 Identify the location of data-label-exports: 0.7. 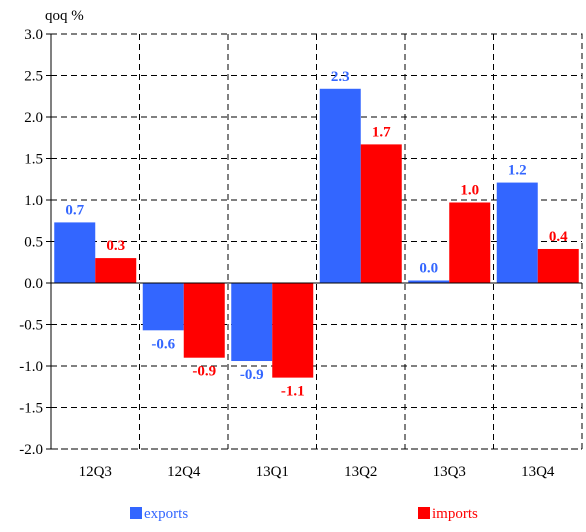
(74, 210).